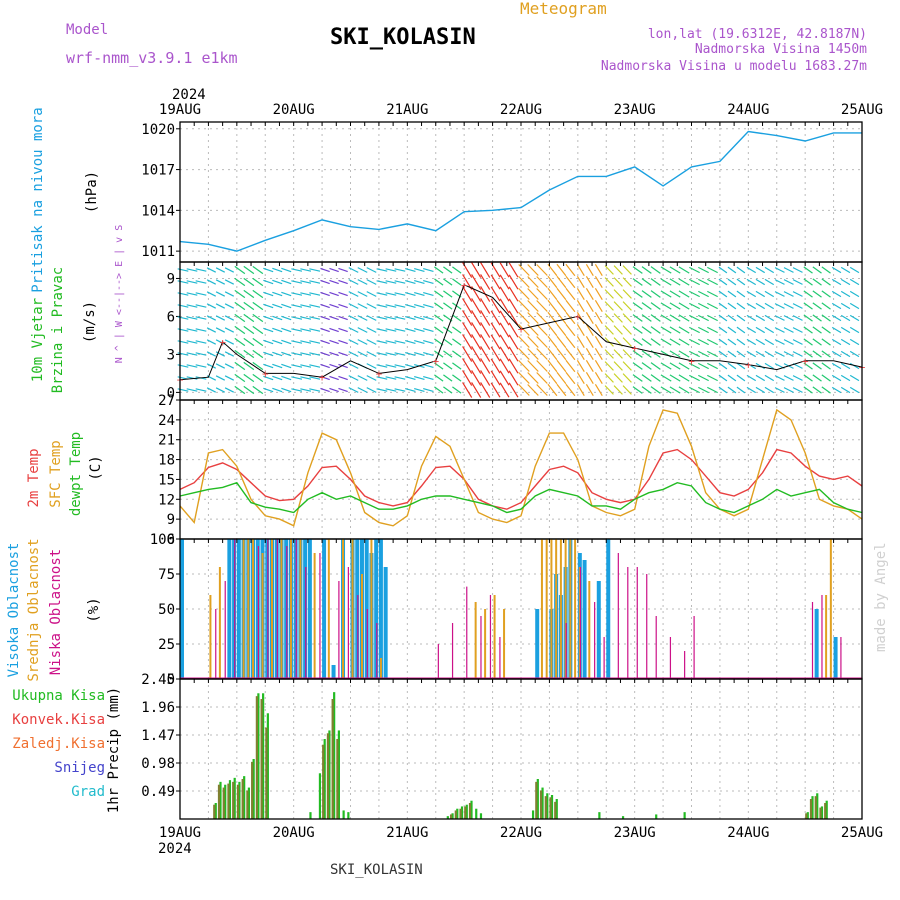 The height and width of the screenshot is (900, 900). Describe the element at coordinates (521, 749) in the screenshot. I see `panel-frame` at that location.